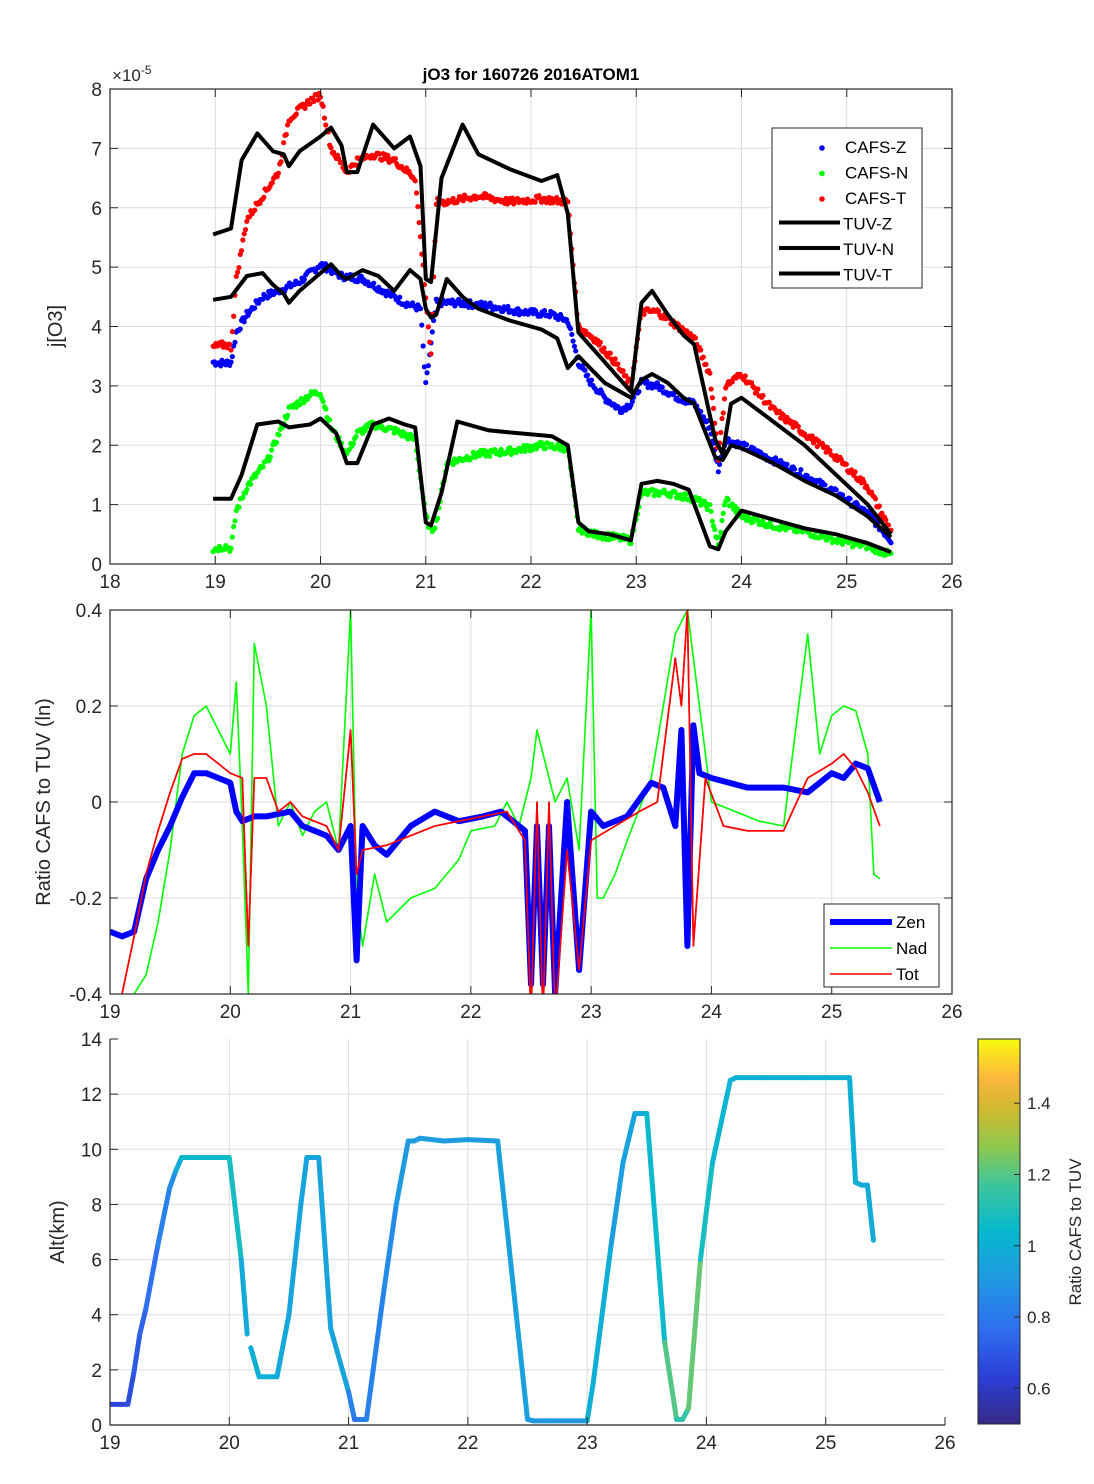 Image resolution: width=1094 pixels, height=1484 pixels. I want to click on legend-label: TUV-Z, so click(867, 224).